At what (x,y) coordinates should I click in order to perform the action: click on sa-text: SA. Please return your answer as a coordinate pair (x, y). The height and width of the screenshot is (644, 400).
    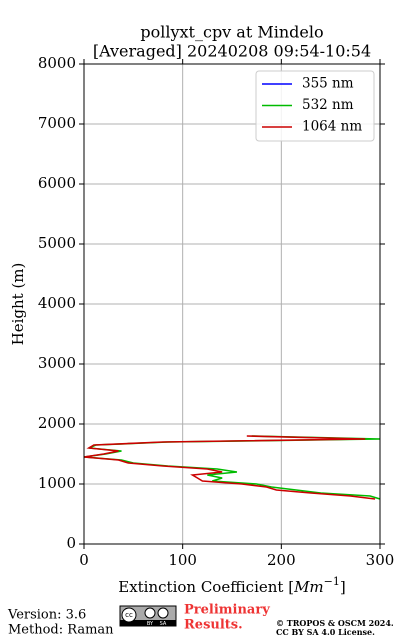
    Looking at the image, I should click on (163, 624).